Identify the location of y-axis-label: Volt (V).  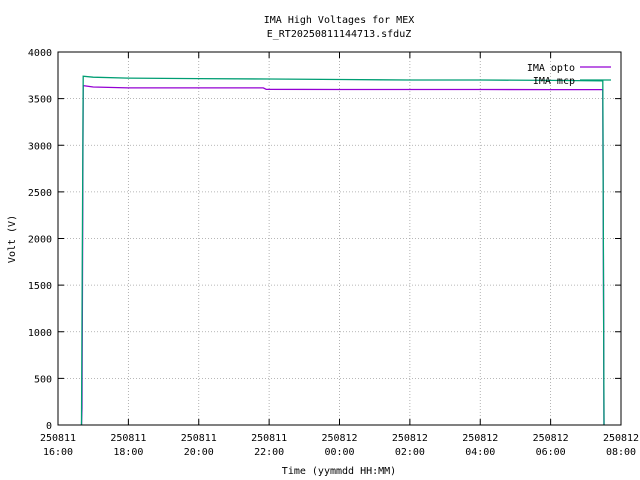
(12, 239).